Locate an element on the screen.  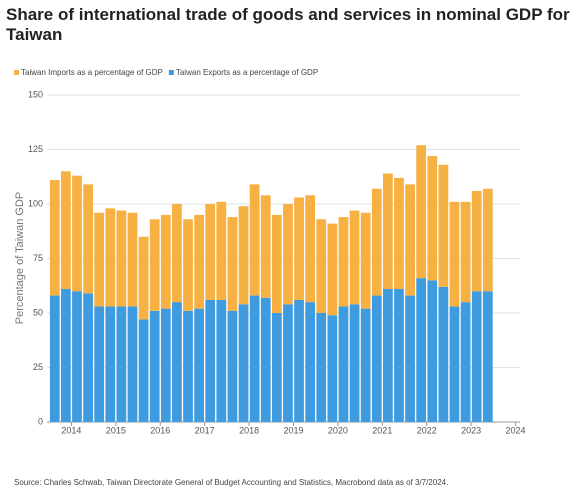
y-tick-label: 125 is located at coordinates (35, 149).